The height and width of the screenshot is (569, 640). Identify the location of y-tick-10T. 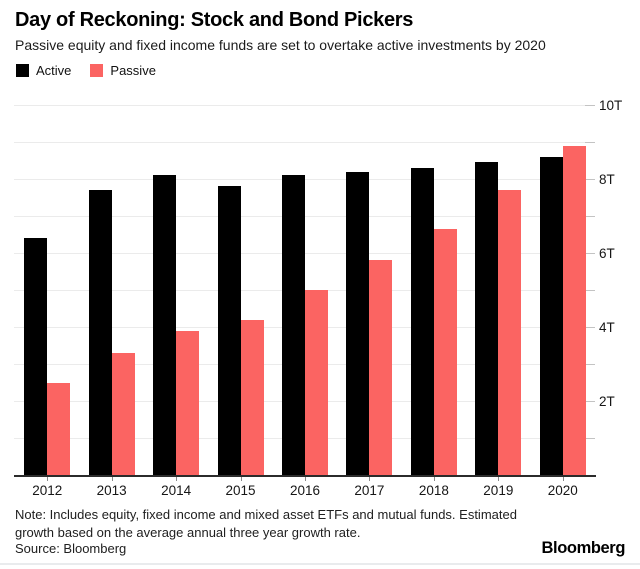
(590, 105).